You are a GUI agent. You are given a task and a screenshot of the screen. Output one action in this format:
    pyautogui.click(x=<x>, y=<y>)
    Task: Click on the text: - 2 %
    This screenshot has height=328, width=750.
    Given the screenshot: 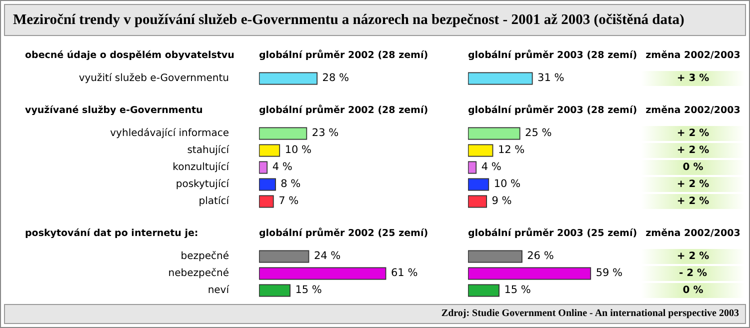 What is the action you would take?
    pyautogui.click(x=693, y=273)
    